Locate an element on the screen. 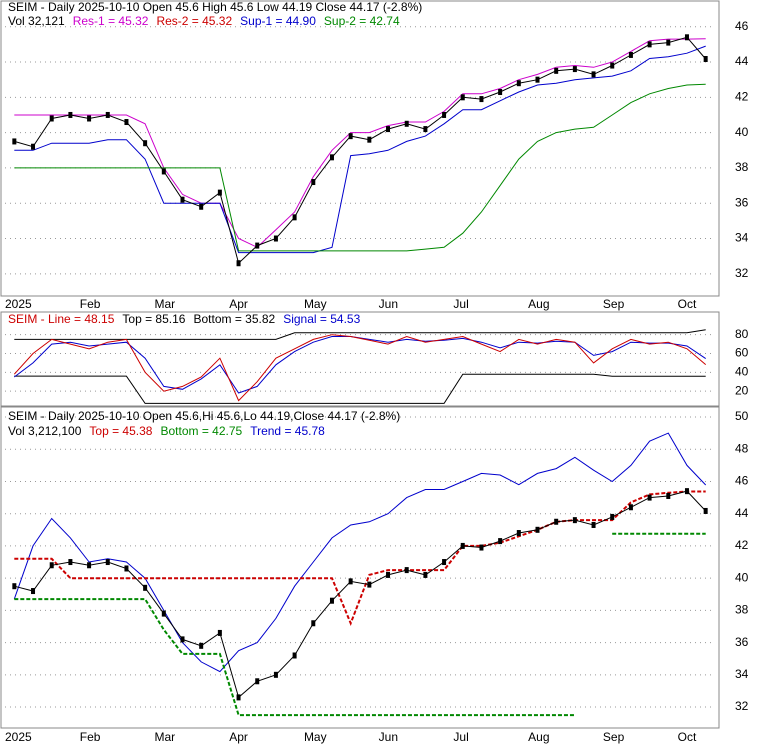  y-tick-label: 48 is located at coordinates (742, 448).